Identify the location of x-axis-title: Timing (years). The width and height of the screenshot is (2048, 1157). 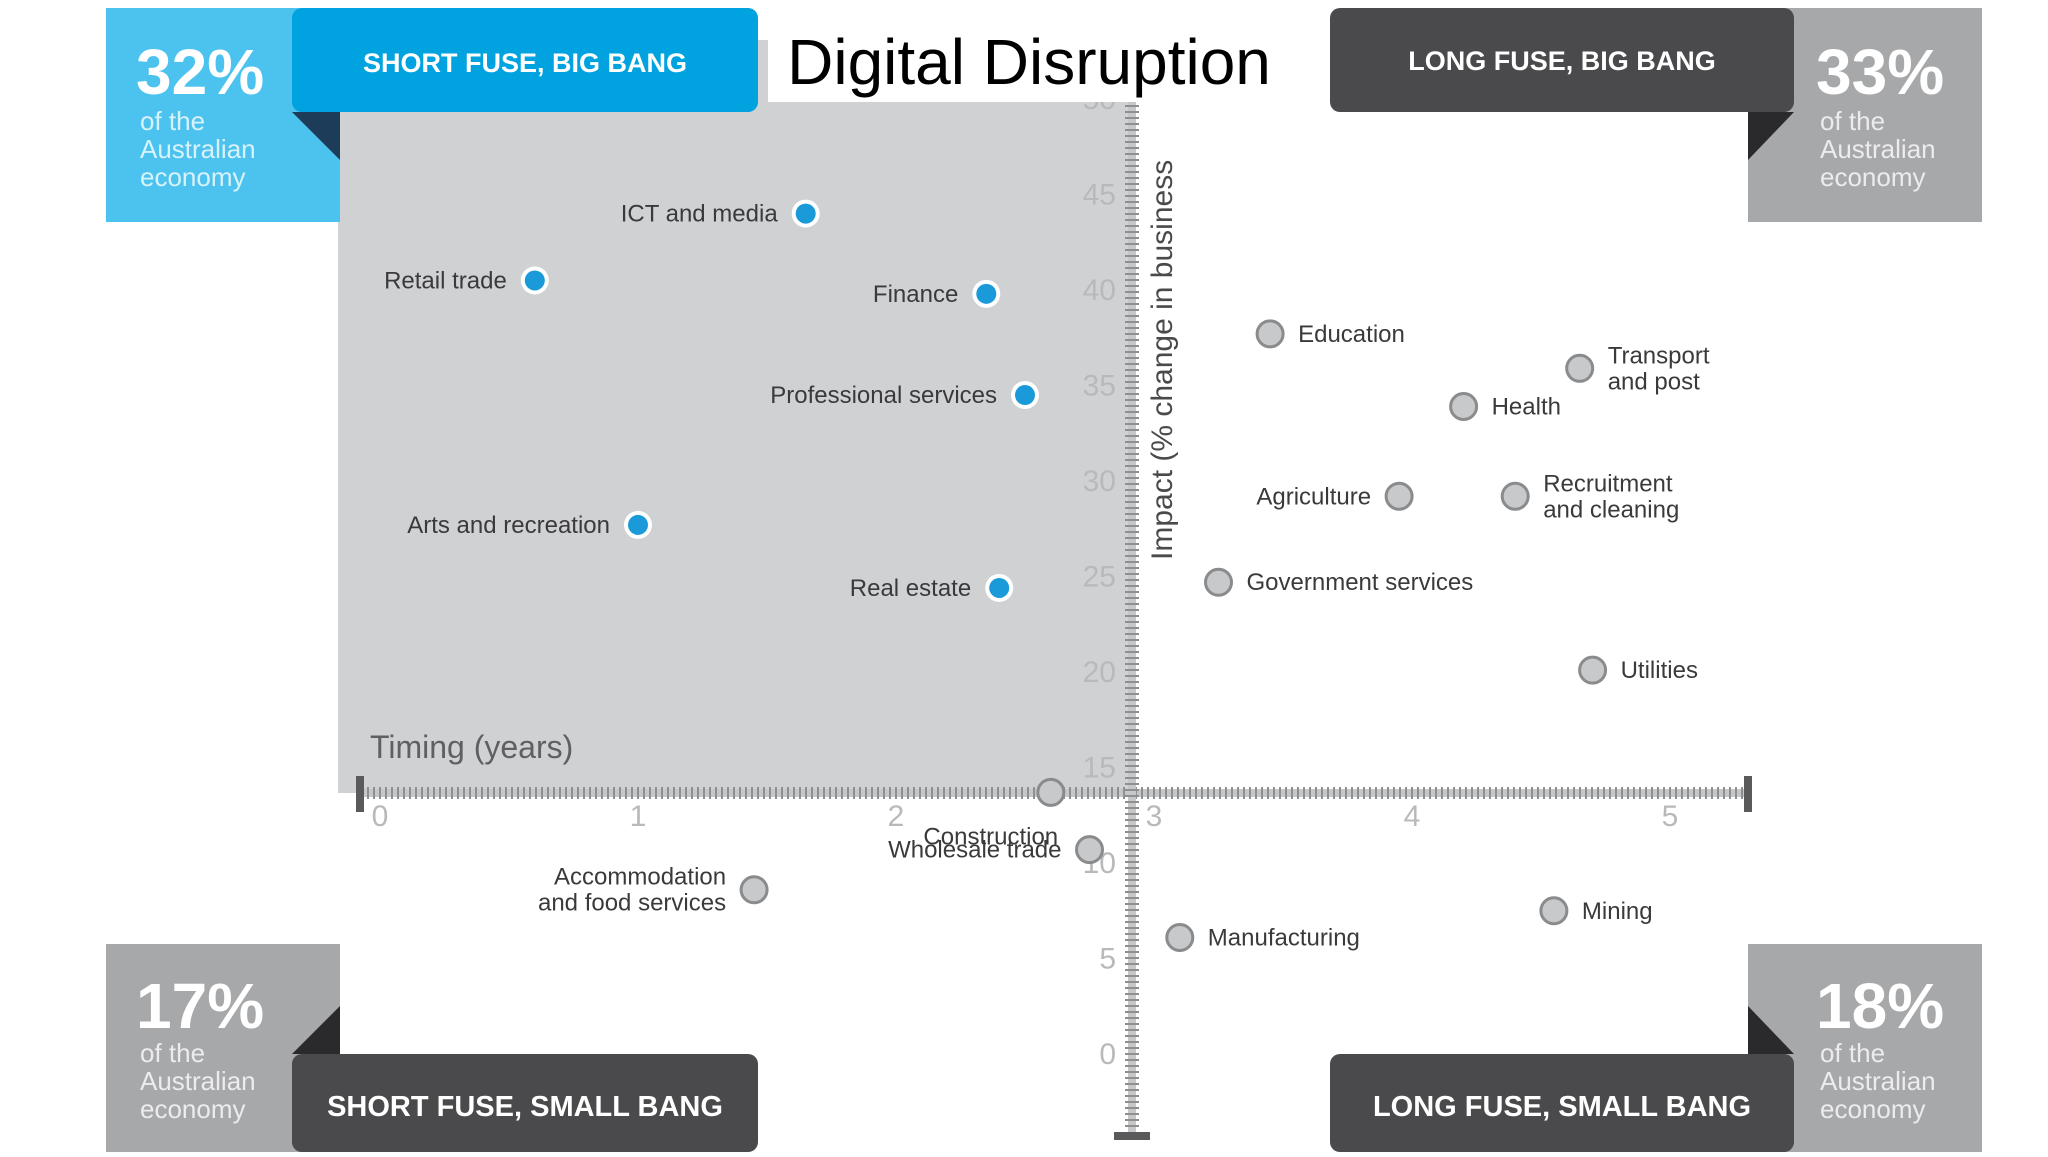
(471, 747).